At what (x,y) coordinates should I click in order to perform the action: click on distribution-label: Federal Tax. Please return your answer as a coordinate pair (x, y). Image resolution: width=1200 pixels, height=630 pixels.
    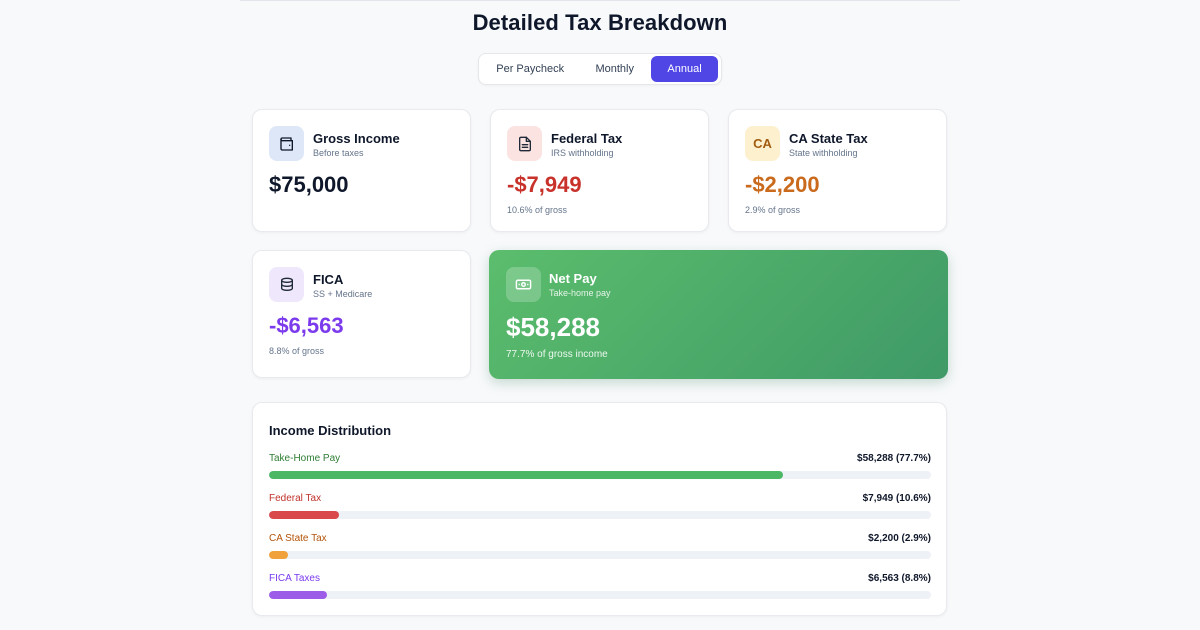
    Looking at the image, I should click on (295, 498).